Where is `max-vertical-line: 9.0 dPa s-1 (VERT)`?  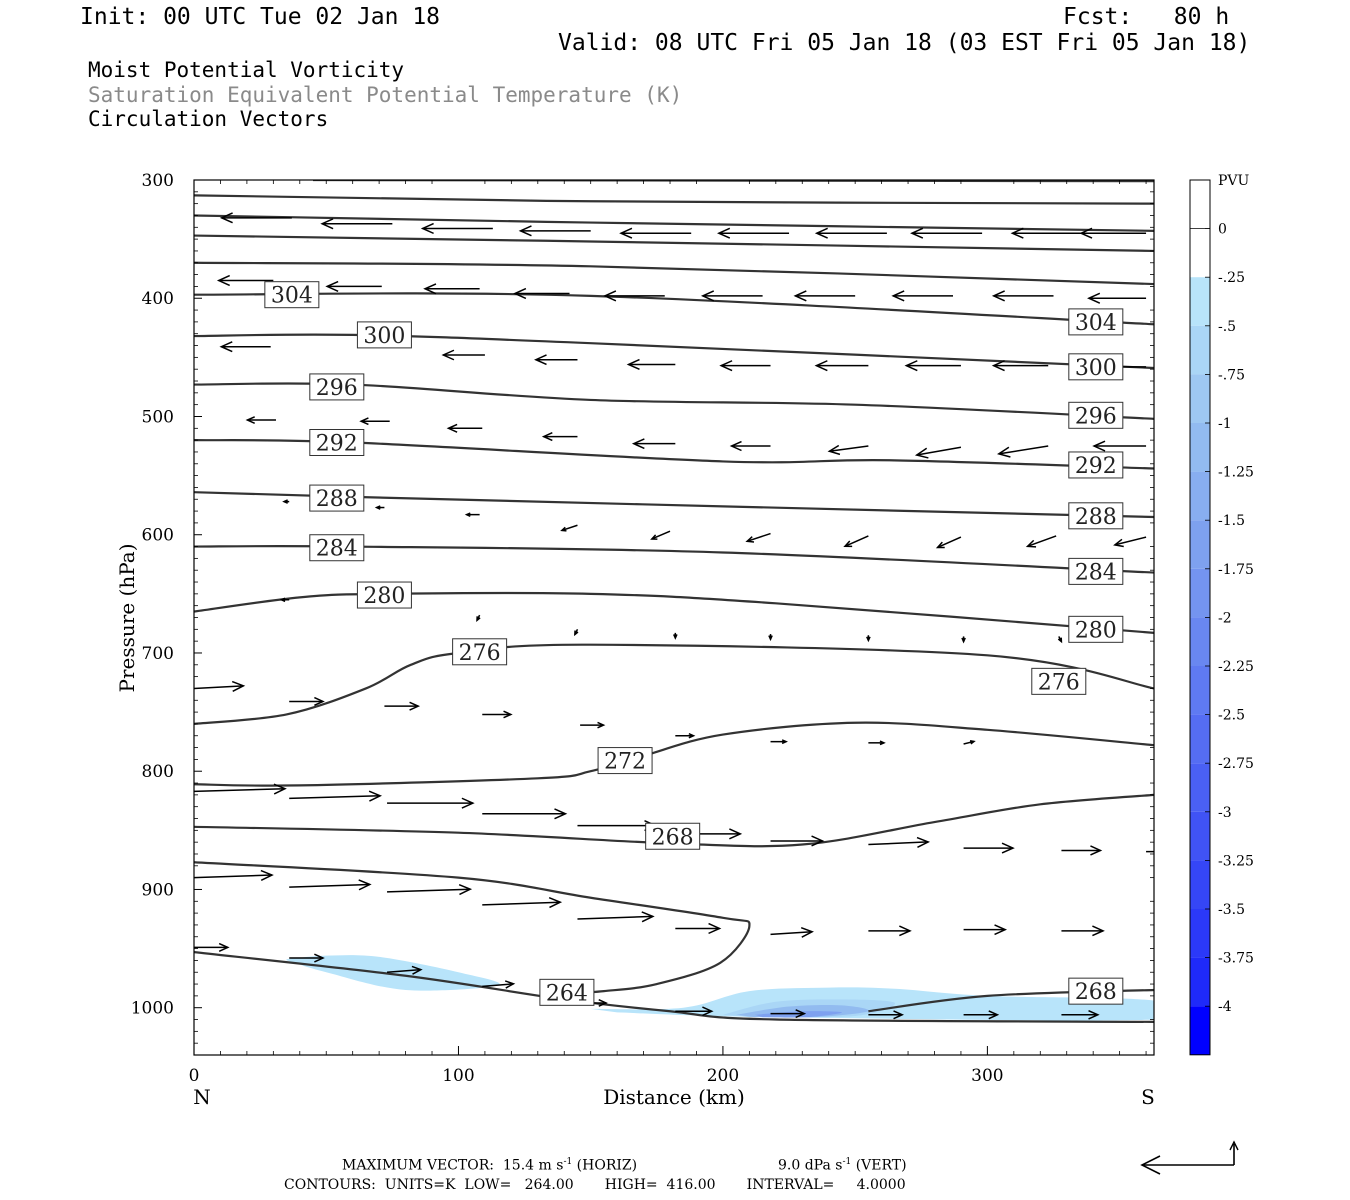 max-vertical-line: 9.0 dPa s-1 (VERT) is located at coordinates (842, 1165).